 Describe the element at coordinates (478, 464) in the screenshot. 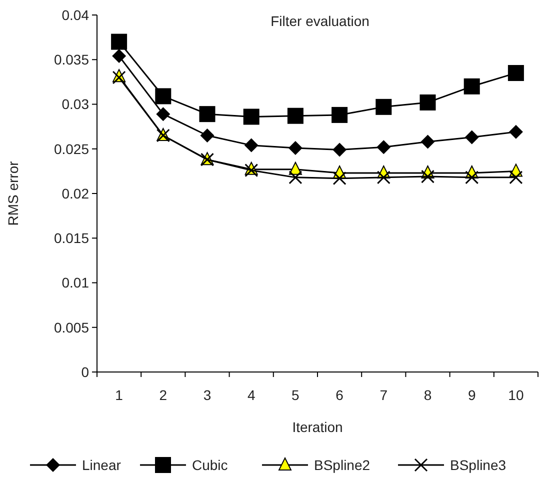

I see `legend-label: BSpline3` at that location.